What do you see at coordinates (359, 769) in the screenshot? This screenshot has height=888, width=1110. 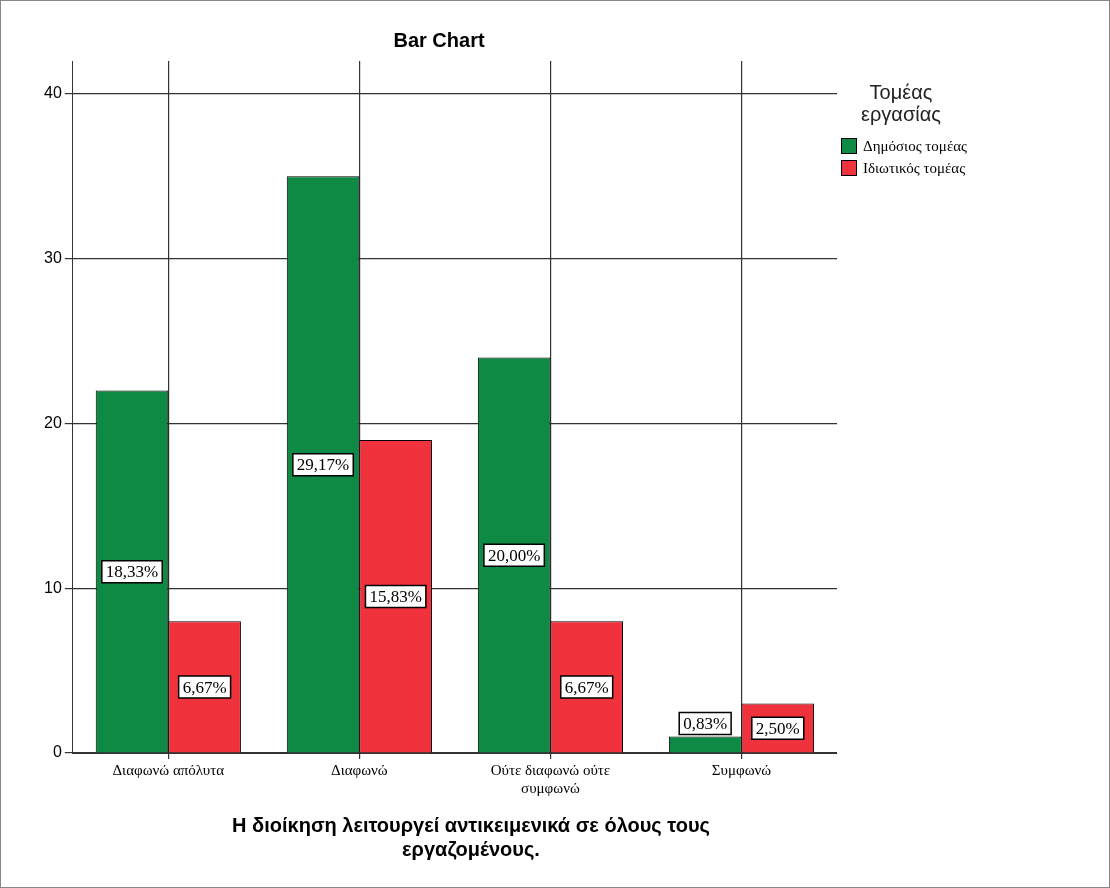 I see `x-tick-label: Διαφωνώ` at bounding box center [359, 769].